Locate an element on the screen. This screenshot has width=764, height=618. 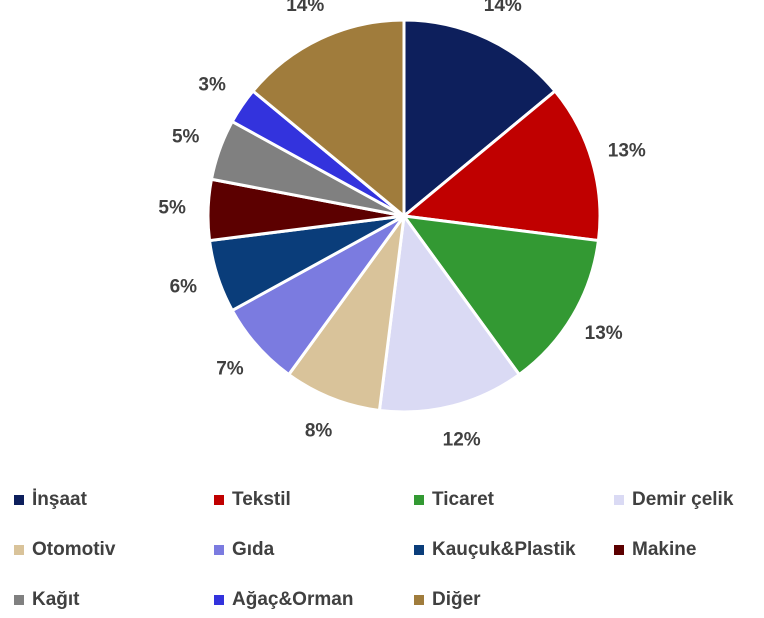
data-label: 6% is located at coordinates (184, 287).